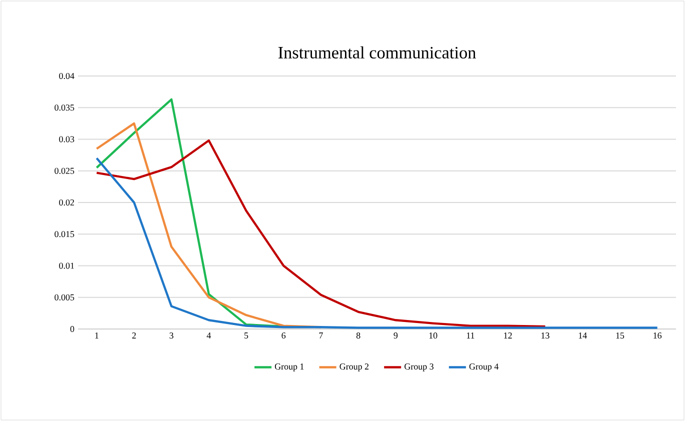 This screenshot has height=421, width=685. I want to click on x-tick-label: 11, so click(470, 335).